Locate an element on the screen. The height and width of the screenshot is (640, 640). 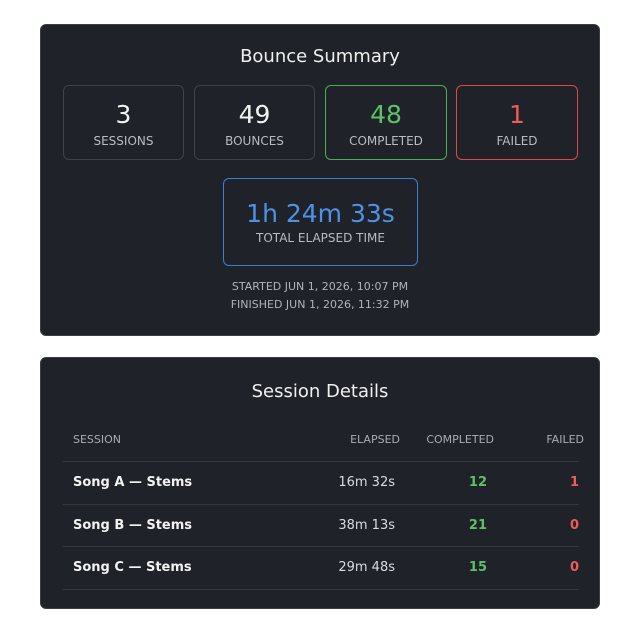
column-header: COMPLETED is located at coordinates (460, 439).